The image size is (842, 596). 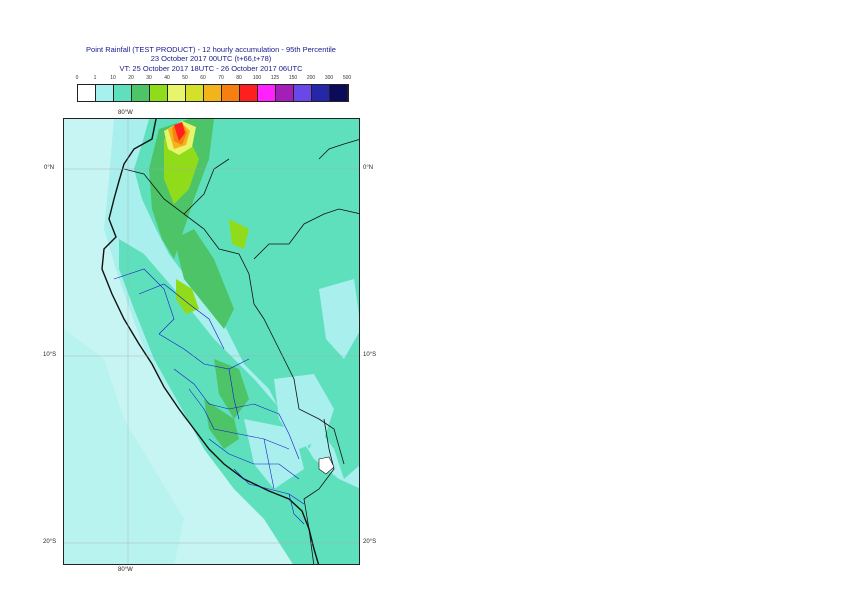 What do you see at coordinates (347, 78) in the screenshot?
I see `legend-tick-label: 500` at bounding box center [347, 78].